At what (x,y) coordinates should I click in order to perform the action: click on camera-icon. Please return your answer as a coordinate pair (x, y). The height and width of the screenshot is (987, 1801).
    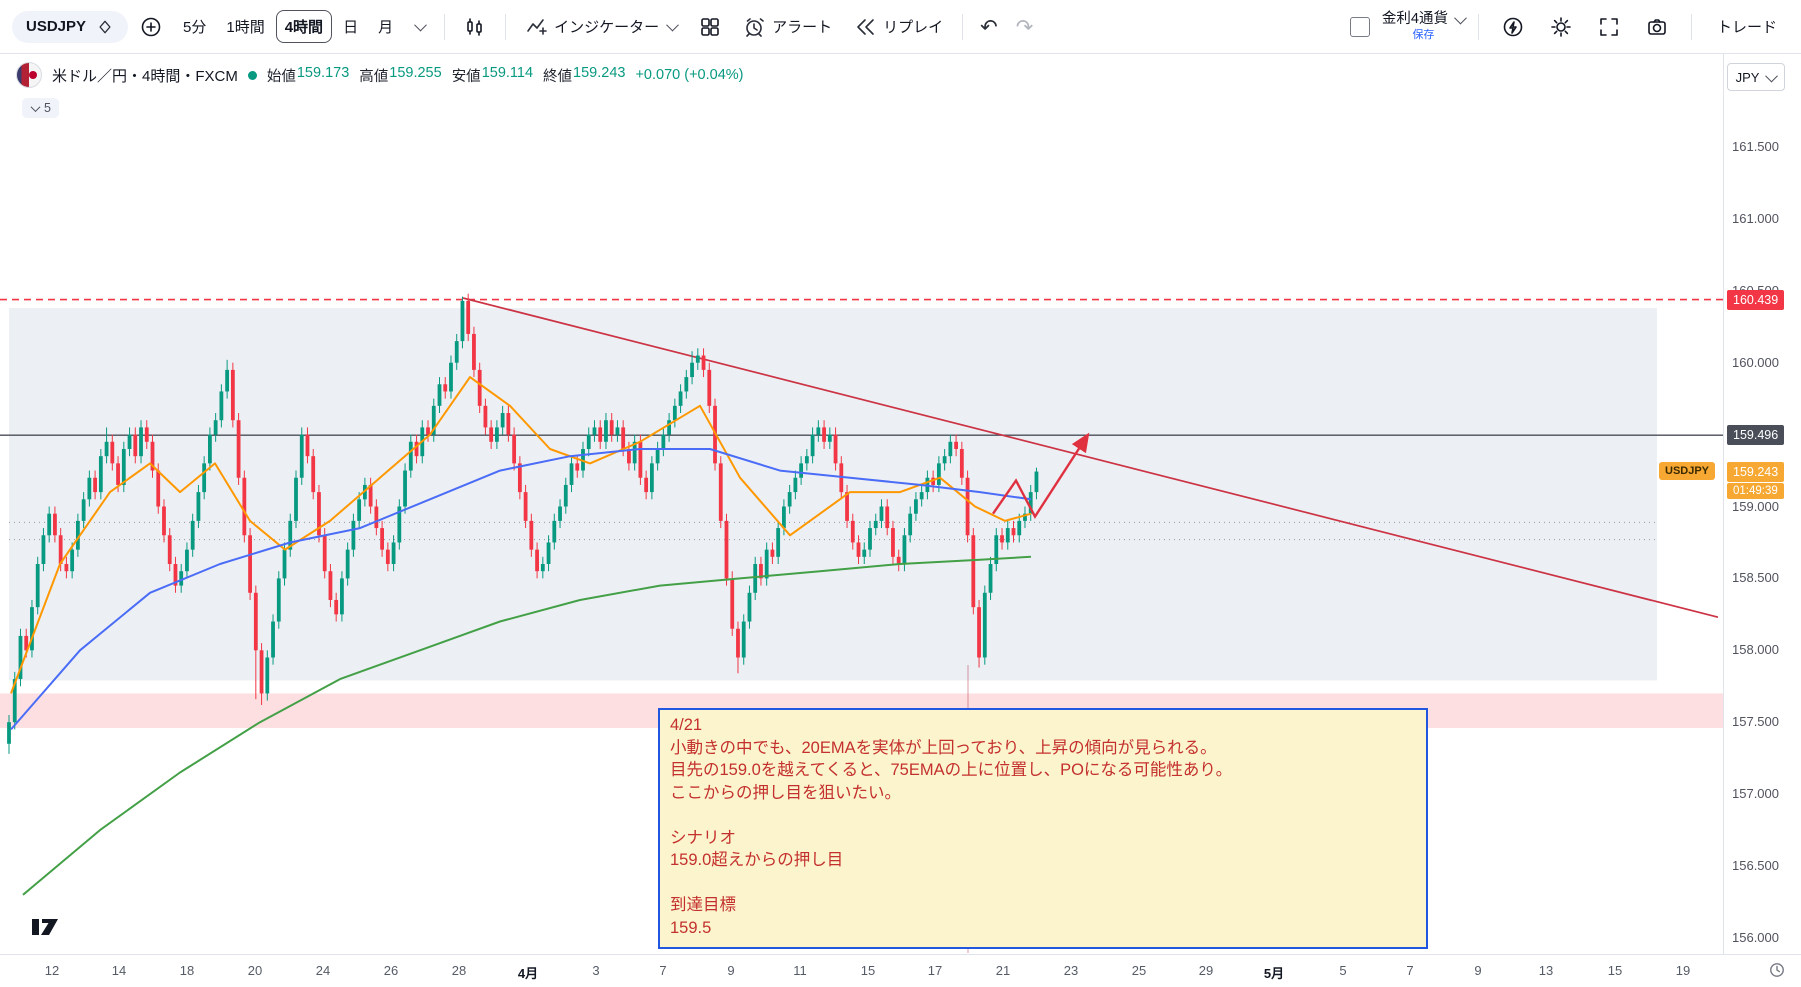
    Looking at the image, I should click on (1657, 26).